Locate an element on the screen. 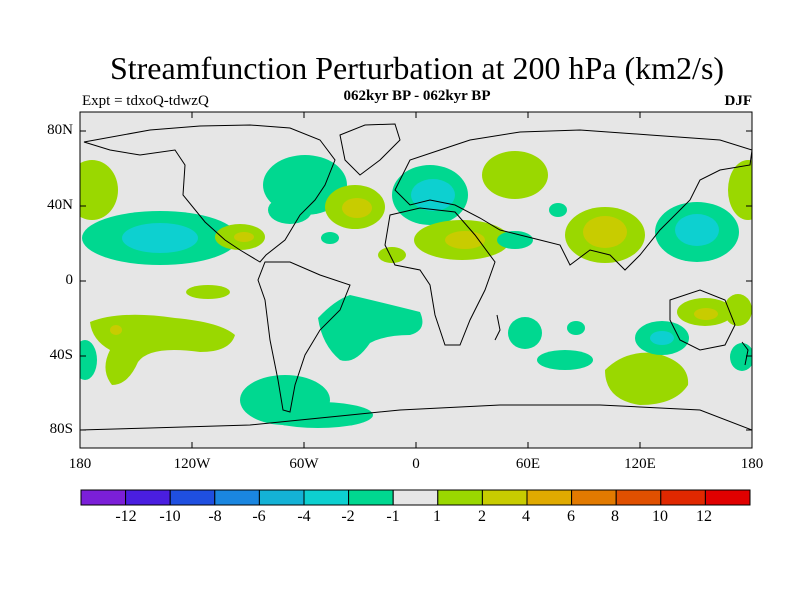 The width and height of the screenshot is (800, 600). colorbar-label: 8 is located at coordinates (615, 516).